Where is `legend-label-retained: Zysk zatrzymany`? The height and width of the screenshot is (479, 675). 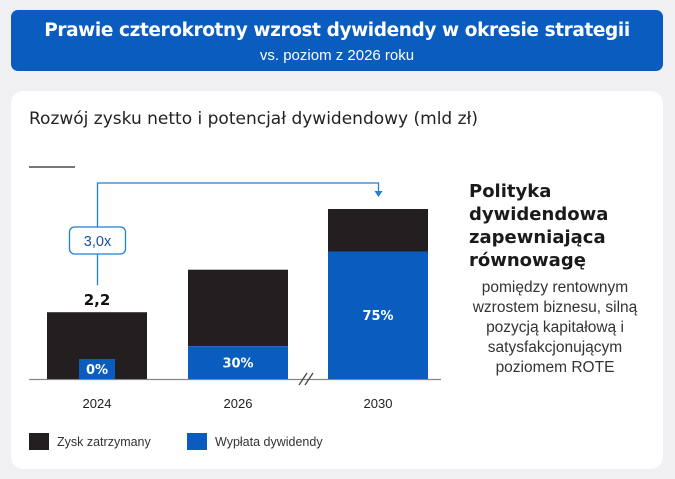 legend-label-retained: Zysk zatrzymany is located at coordinates (104, 441).